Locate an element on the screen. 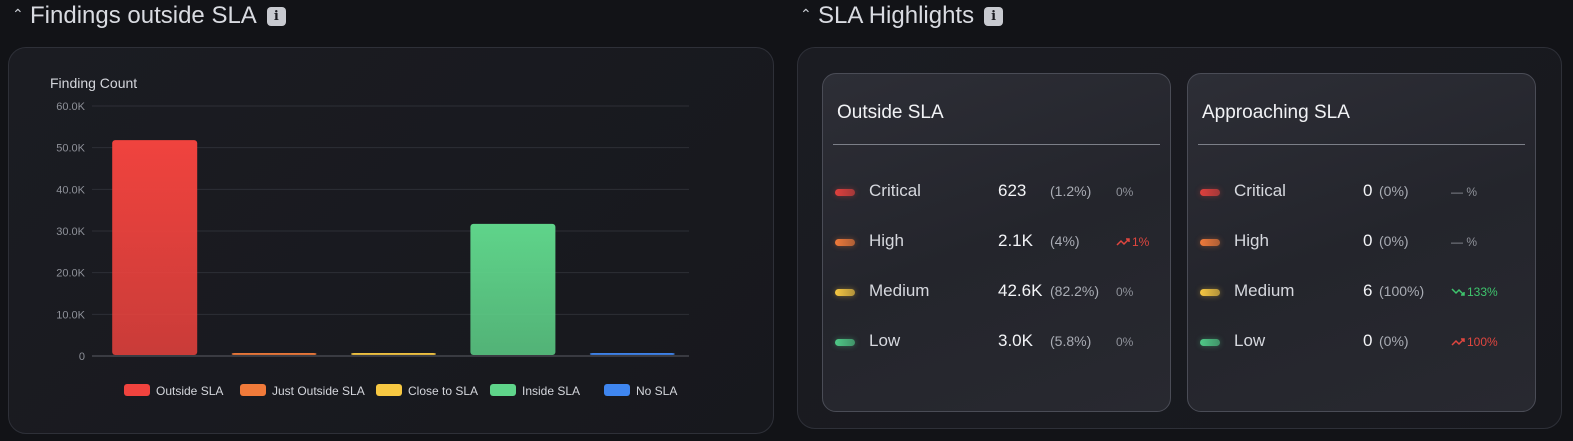  findings-outside-sla-header: ⌃ Findings outside SLA i is located at coordinates (149, 16).